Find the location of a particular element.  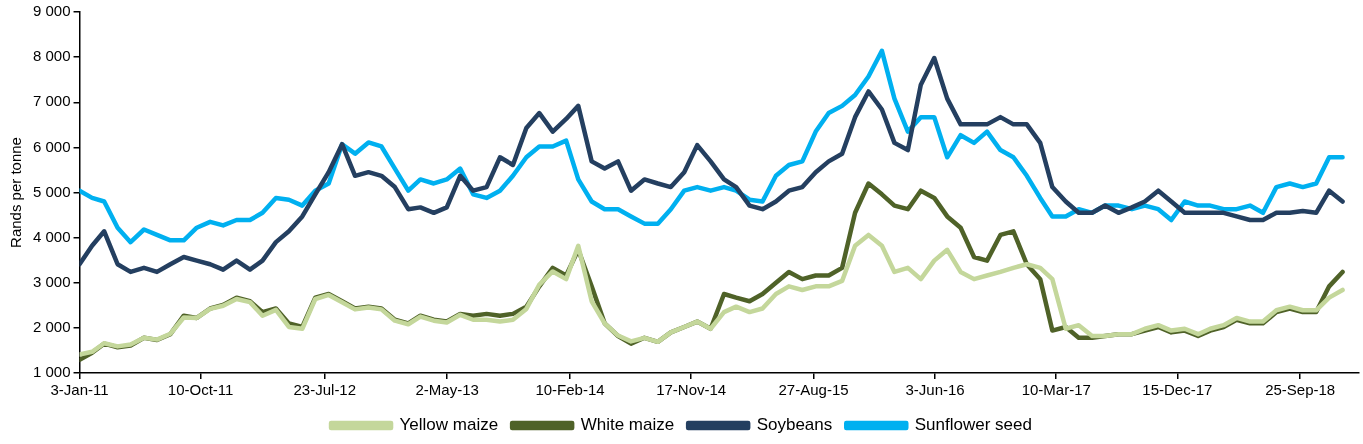

y-axis-title: Rands per tonne is located at coordinates (16, 192).